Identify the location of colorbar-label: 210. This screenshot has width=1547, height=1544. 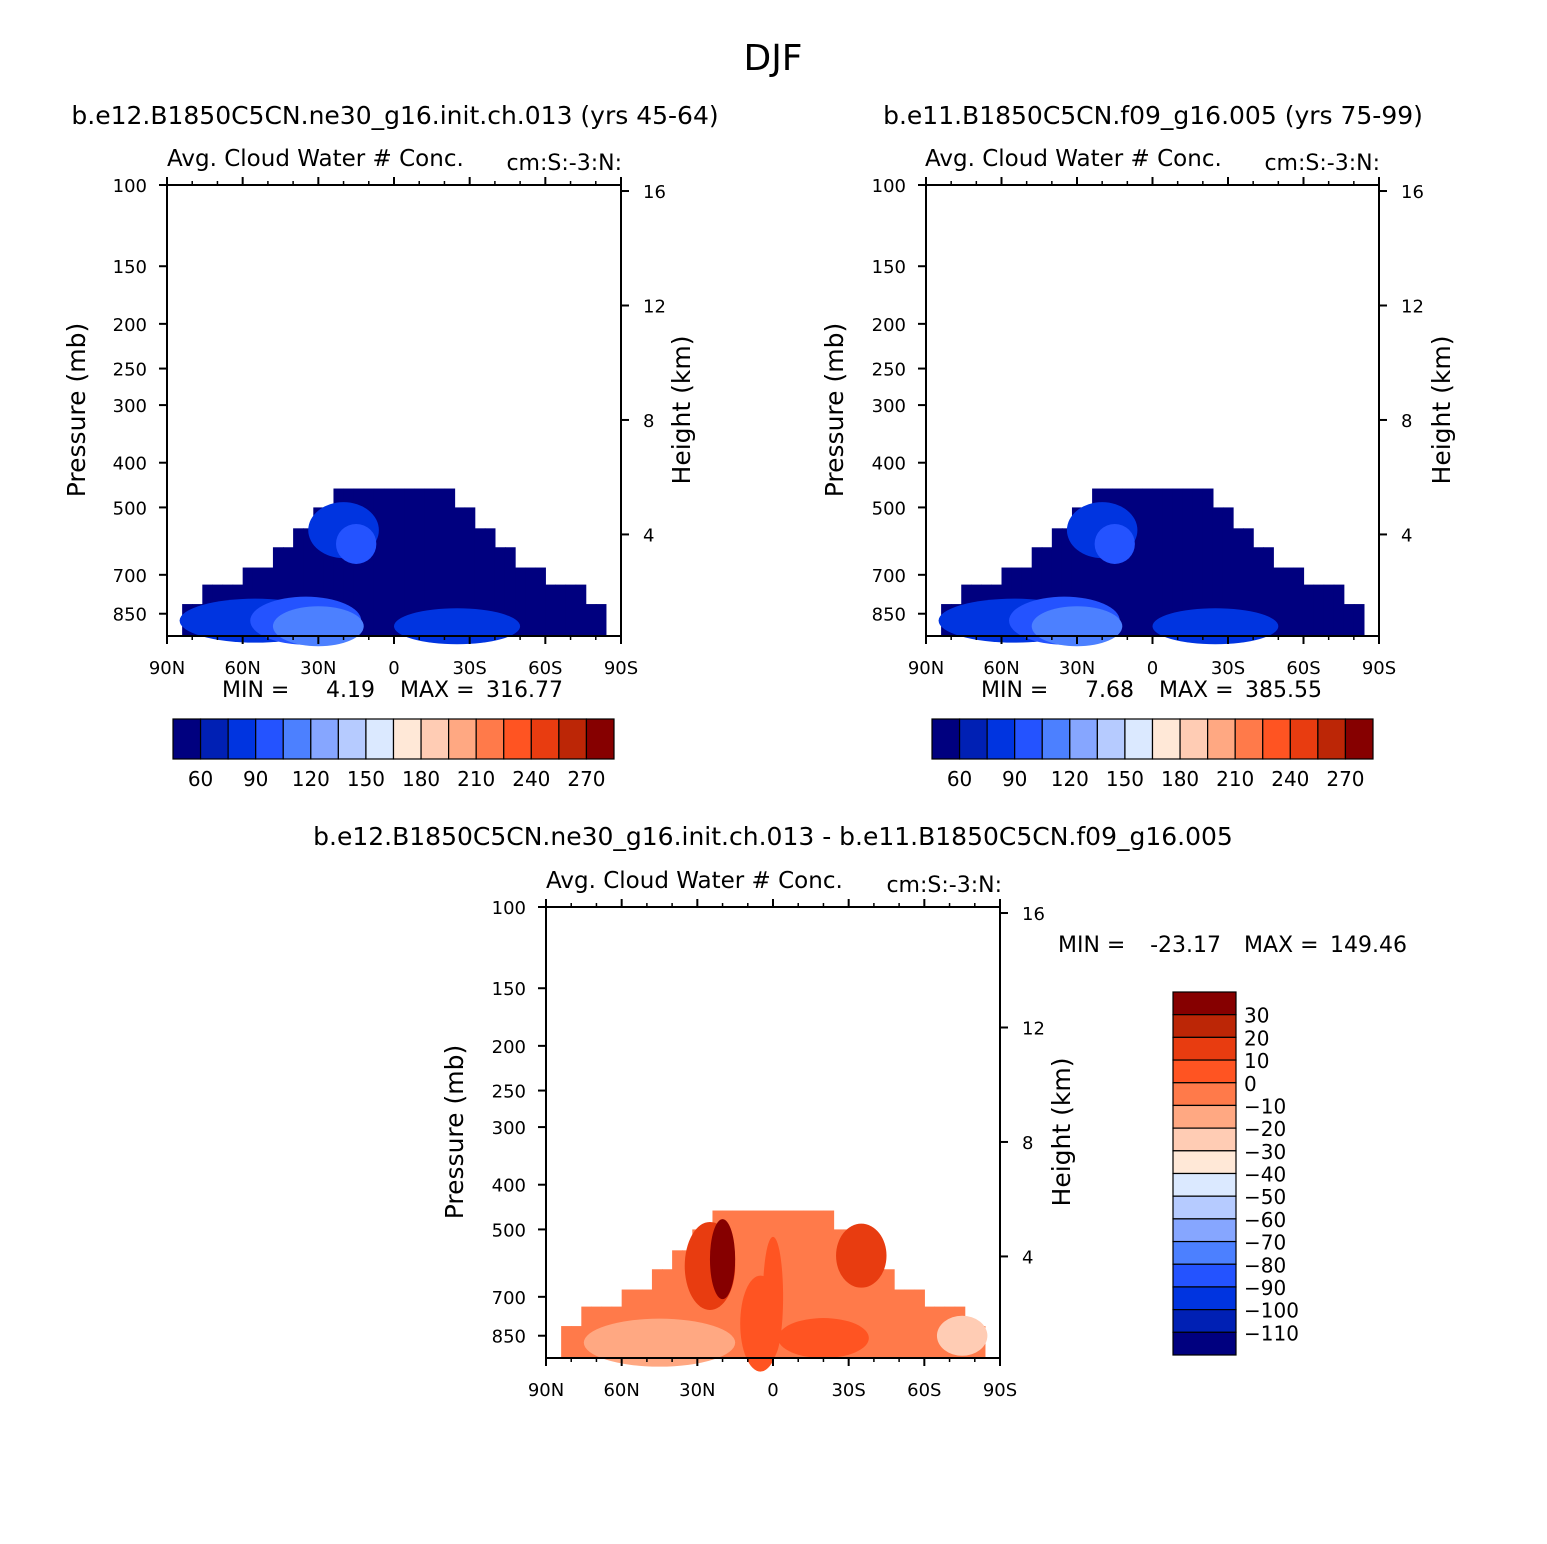
(1235, 779).